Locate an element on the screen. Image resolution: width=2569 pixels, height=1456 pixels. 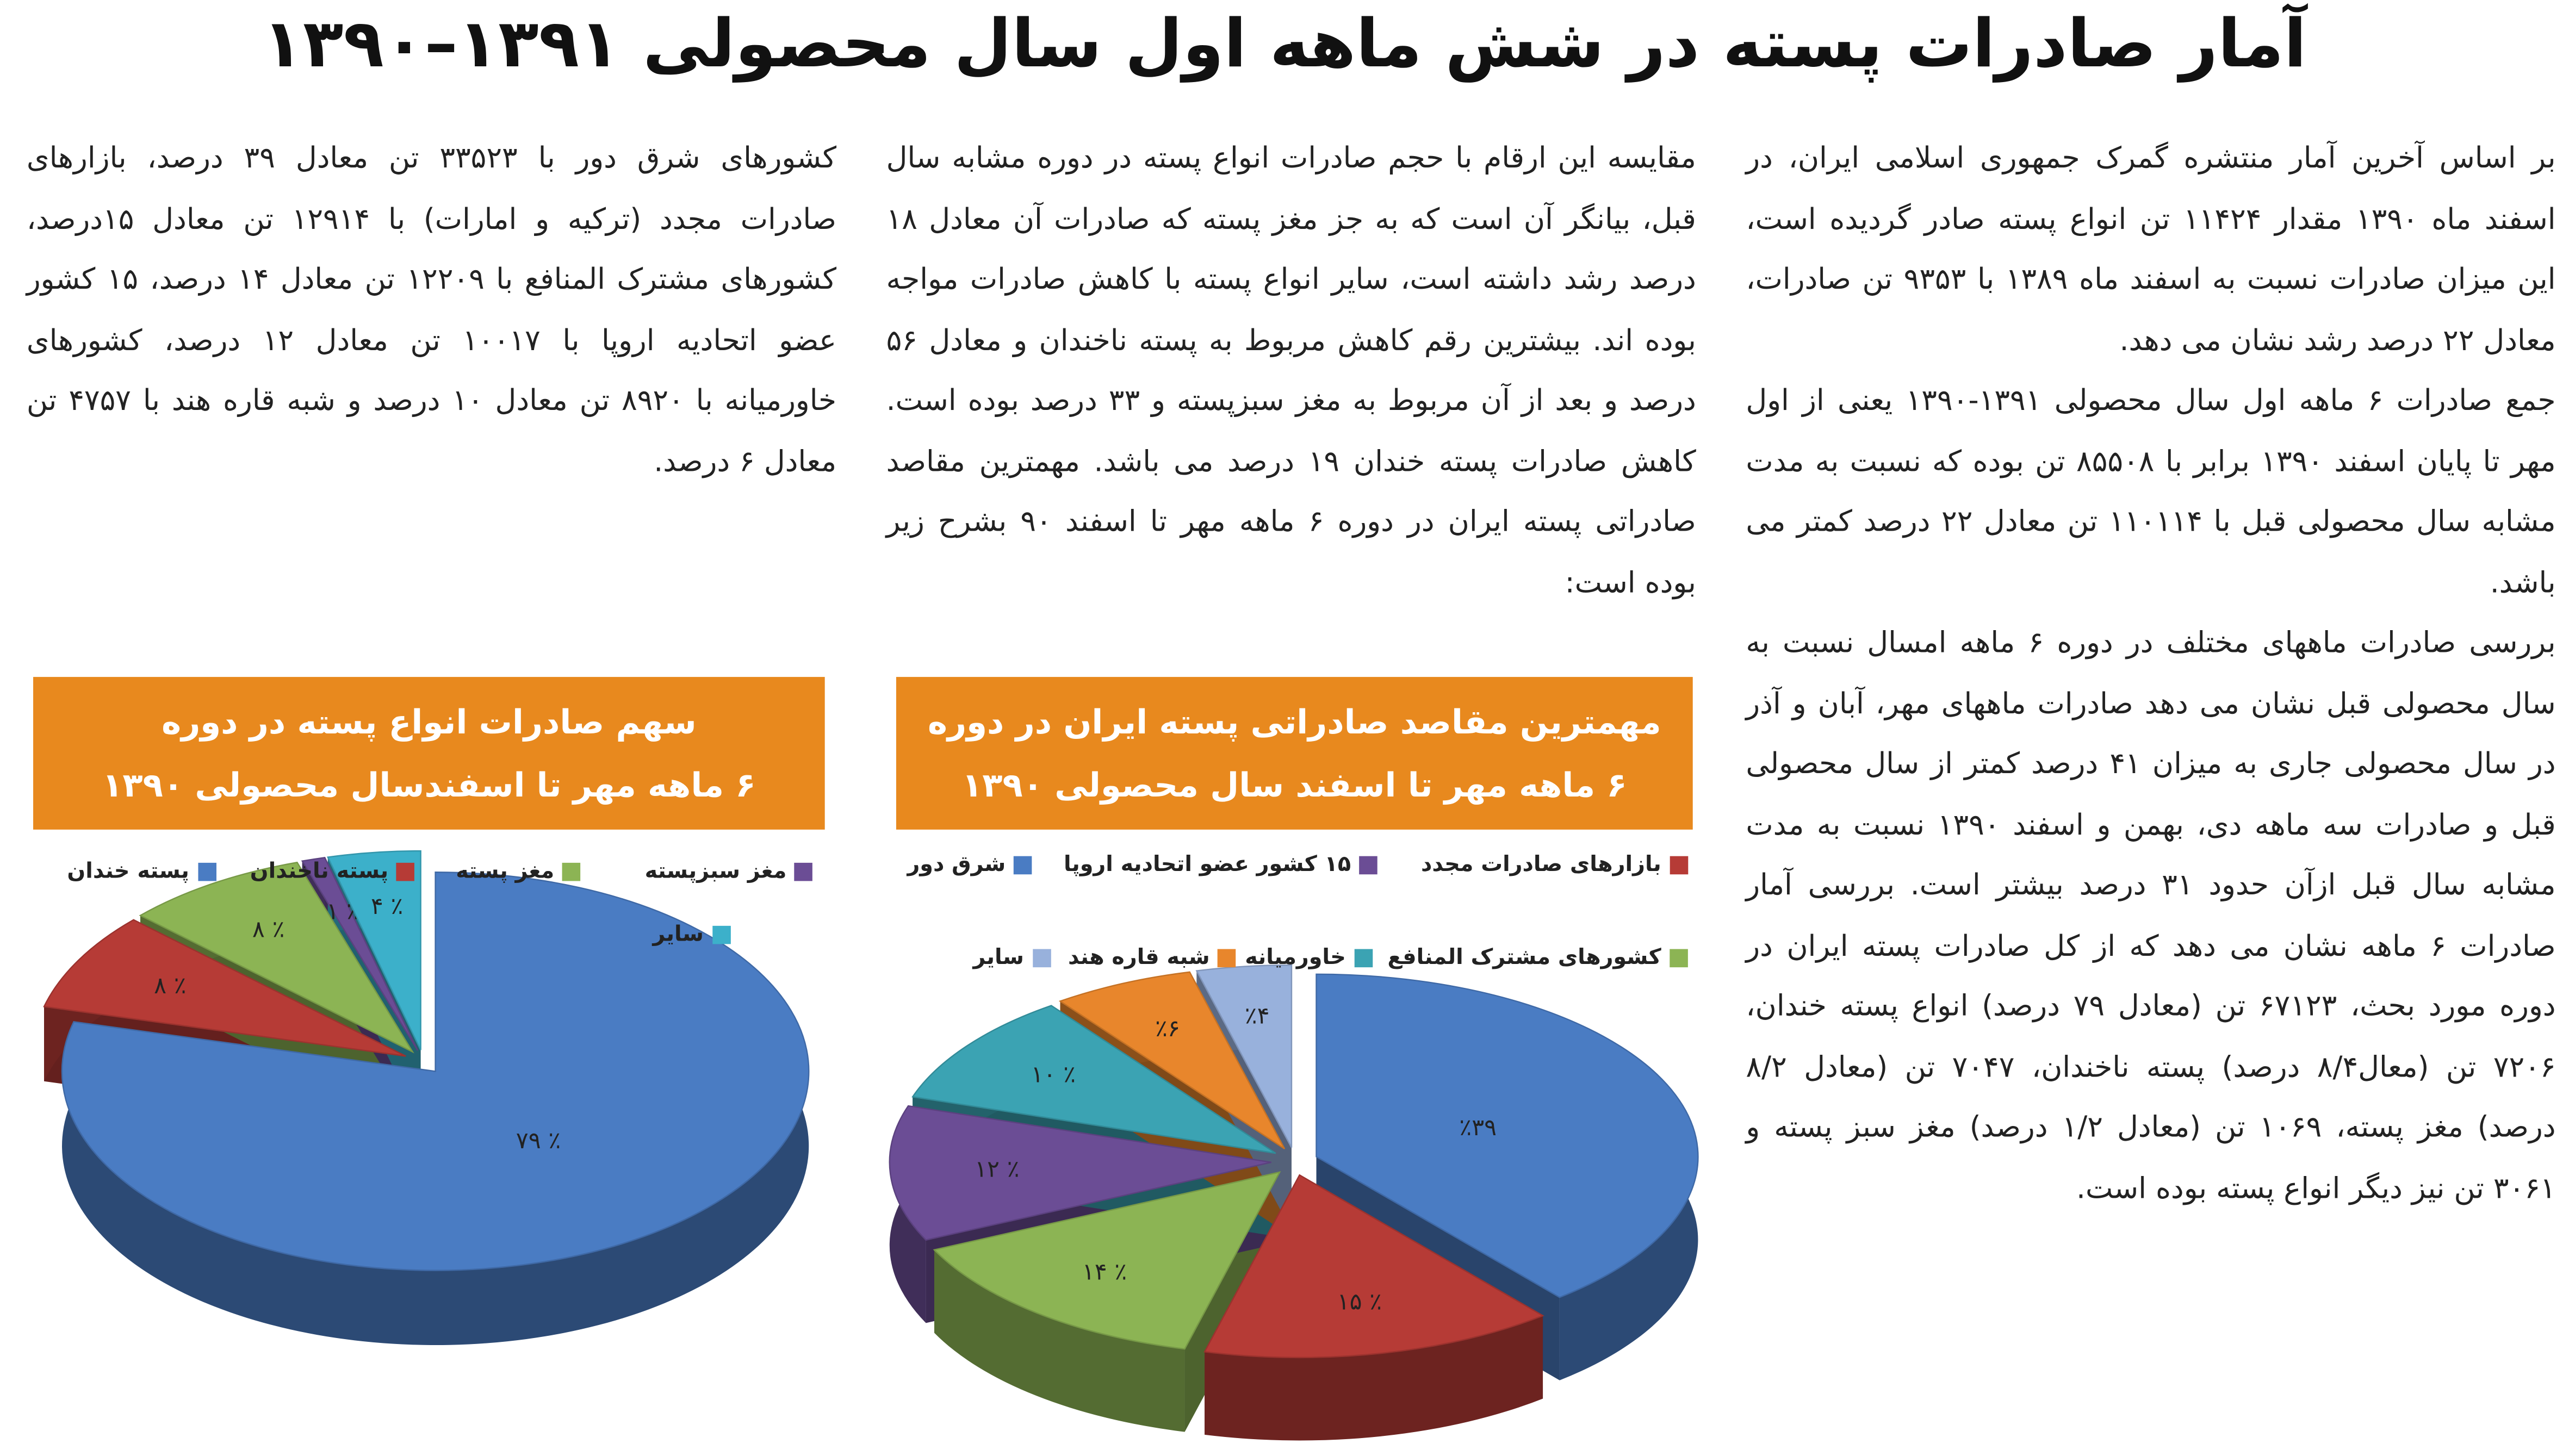
legend-label: شرق دور is located at coordinates (956, 865).